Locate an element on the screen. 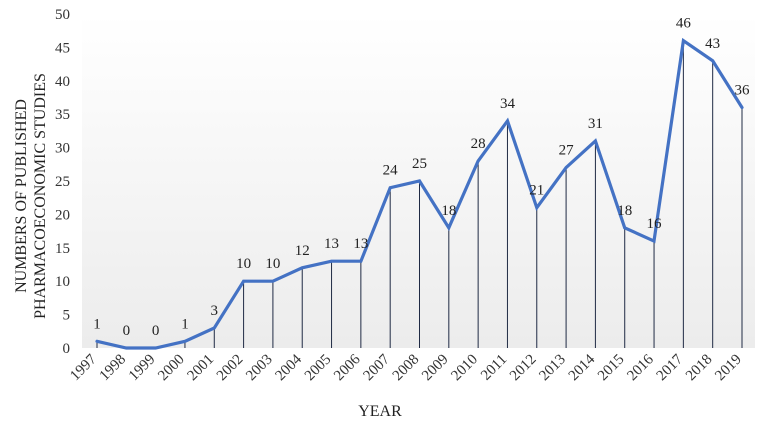 The image size is (765, 425). data-label: 43 is located at coordinates (712, 44).